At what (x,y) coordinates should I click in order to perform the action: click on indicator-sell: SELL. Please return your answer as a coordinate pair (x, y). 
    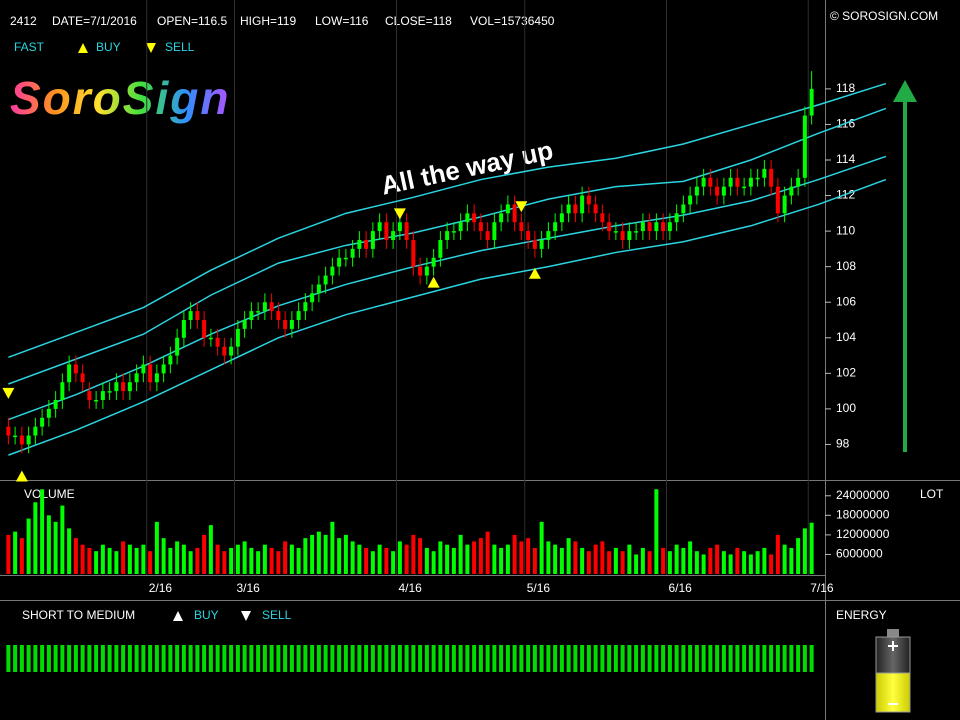
    Looking at the image, I should click on (277, 615).